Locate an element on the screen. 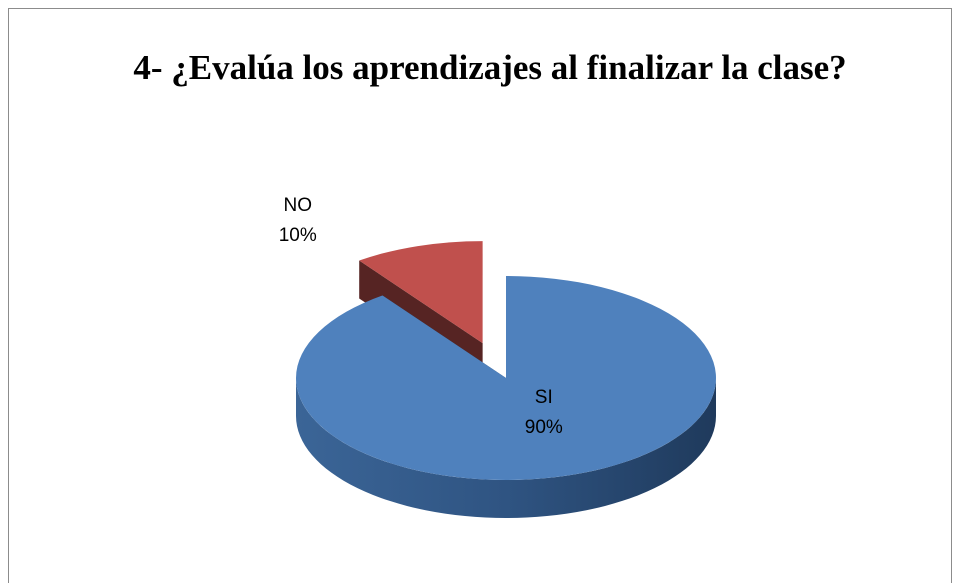  data-label-category: NO is located at coordinates (297, 205).